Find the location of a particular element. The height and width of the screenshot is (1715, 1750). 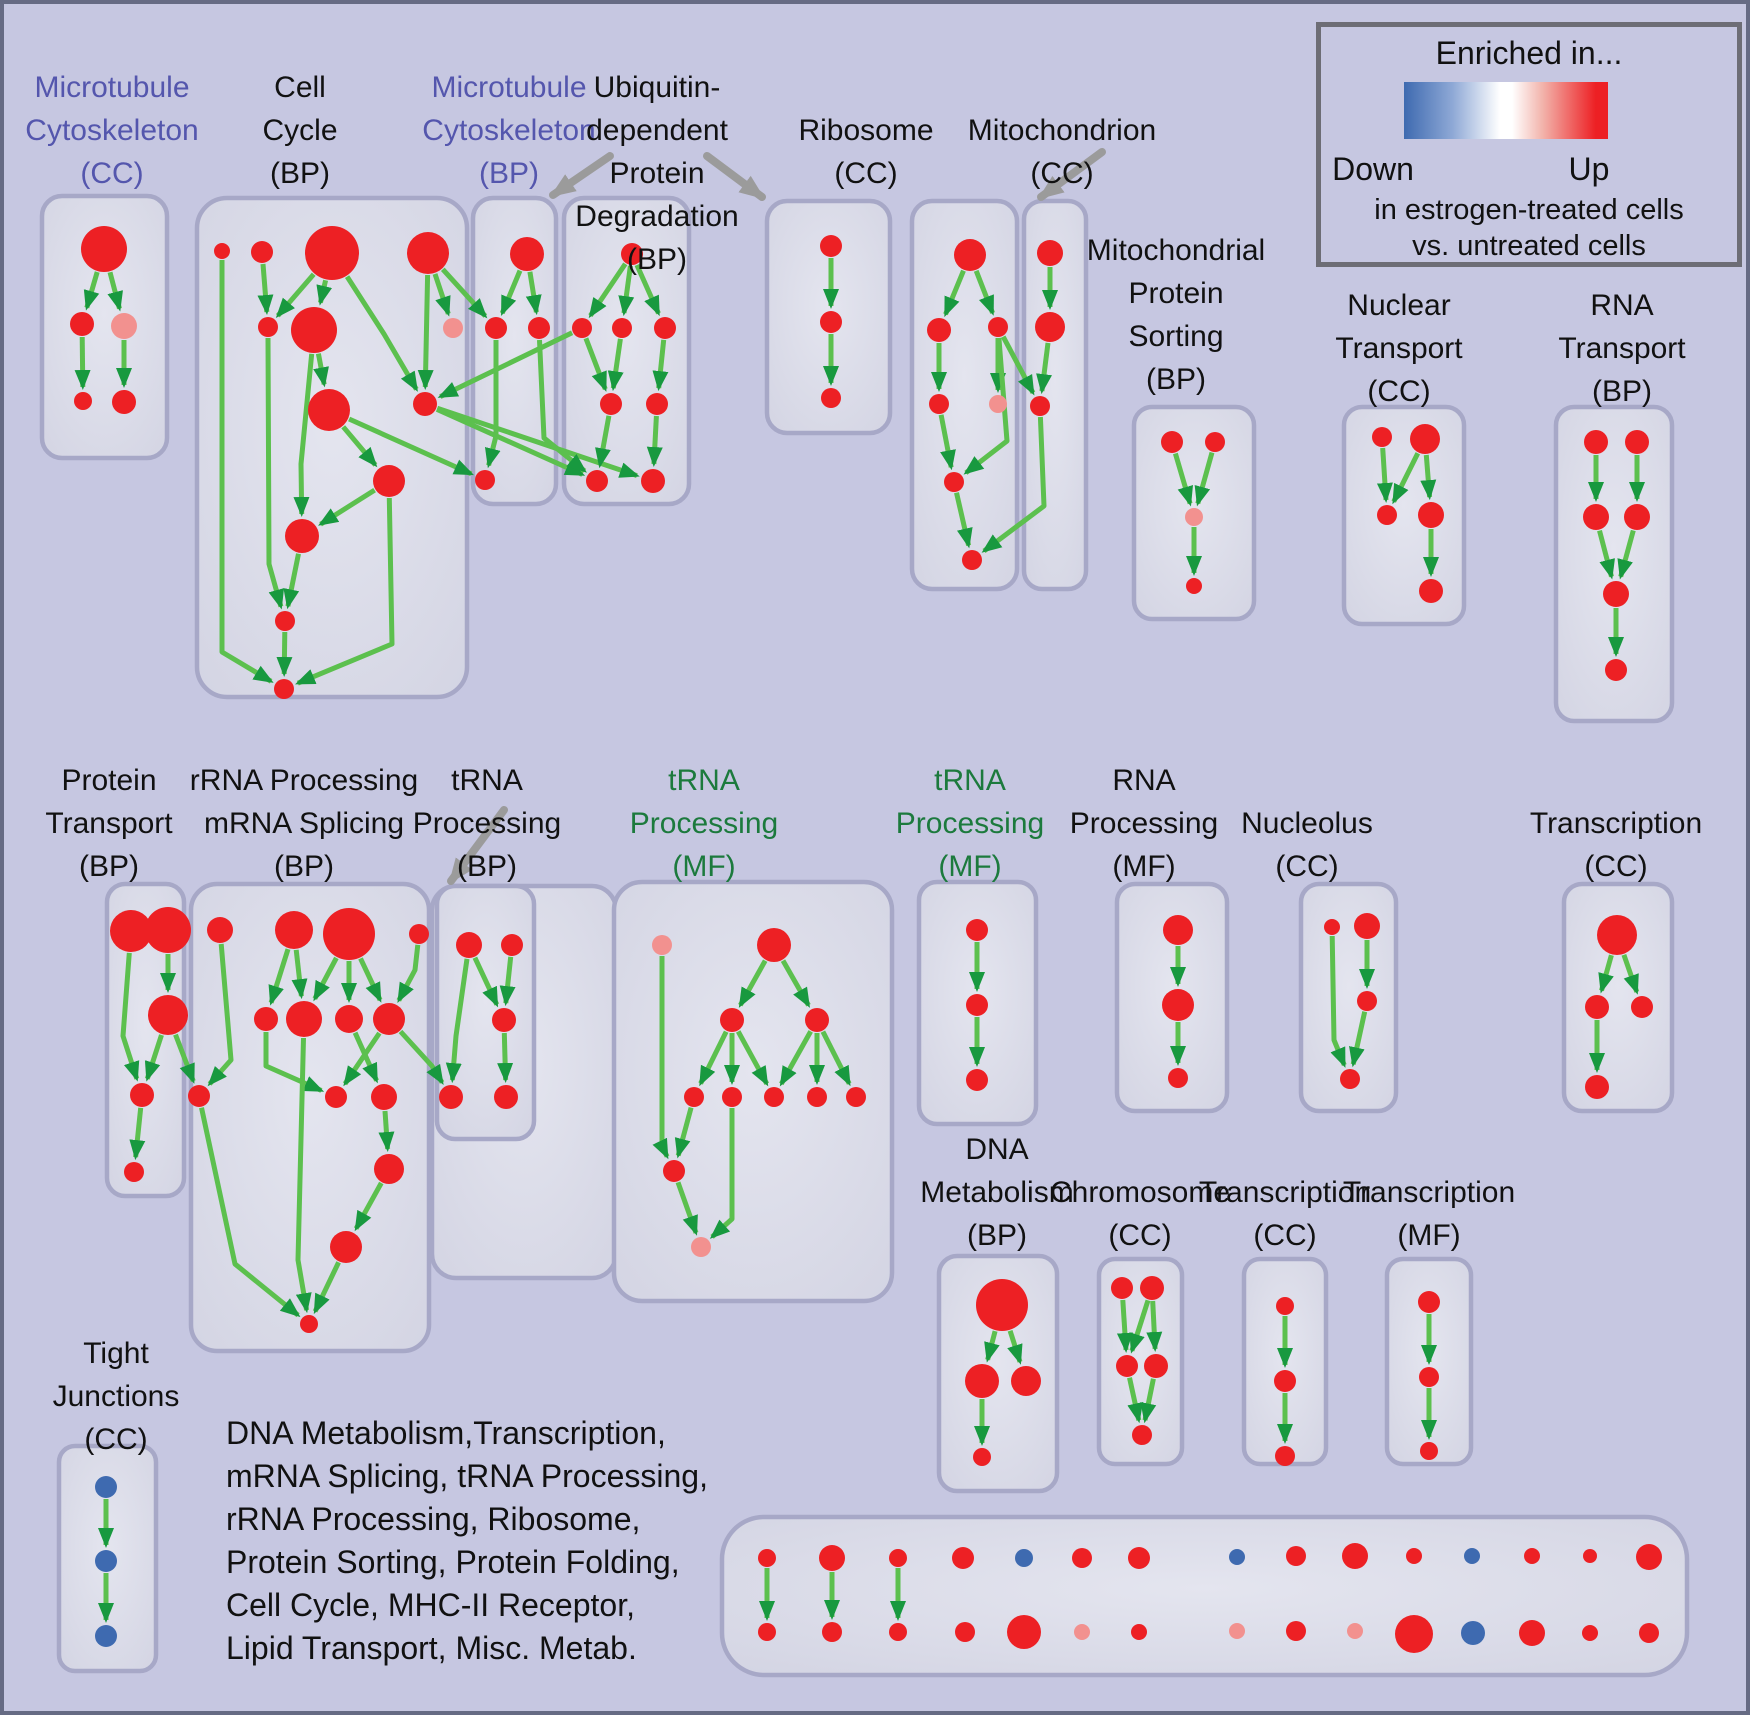

go-term-node-ub1l2 is located at coordinates (657, 404).